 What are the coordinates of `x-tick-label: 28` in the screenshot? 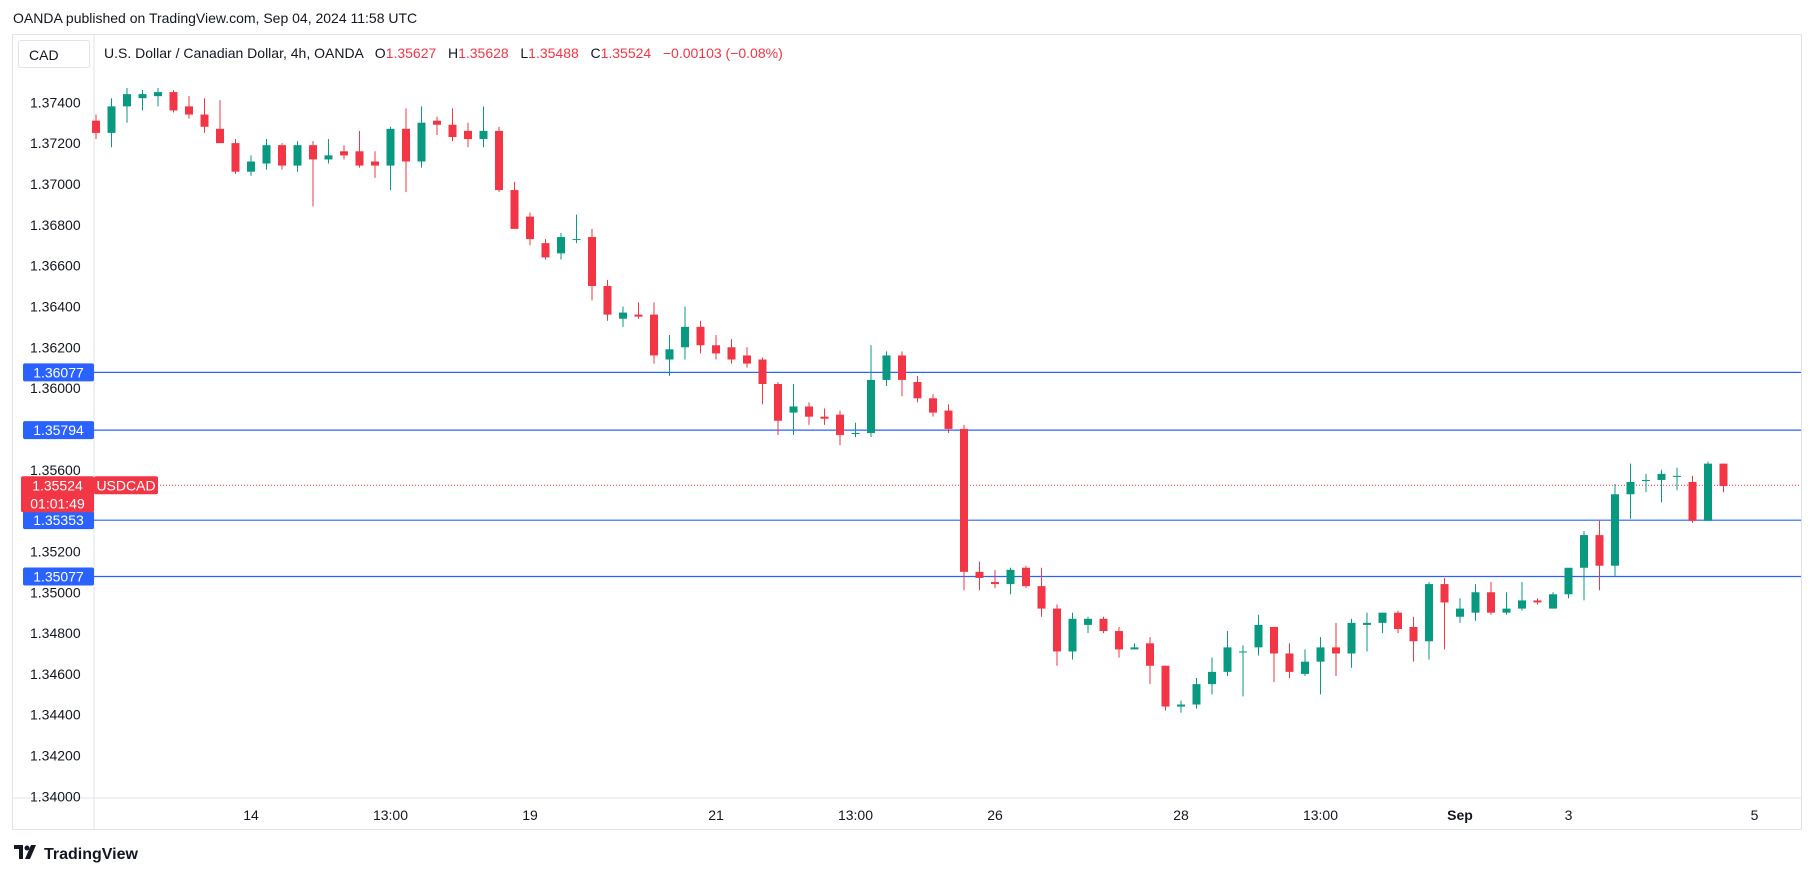 It's located at (1181, 815).